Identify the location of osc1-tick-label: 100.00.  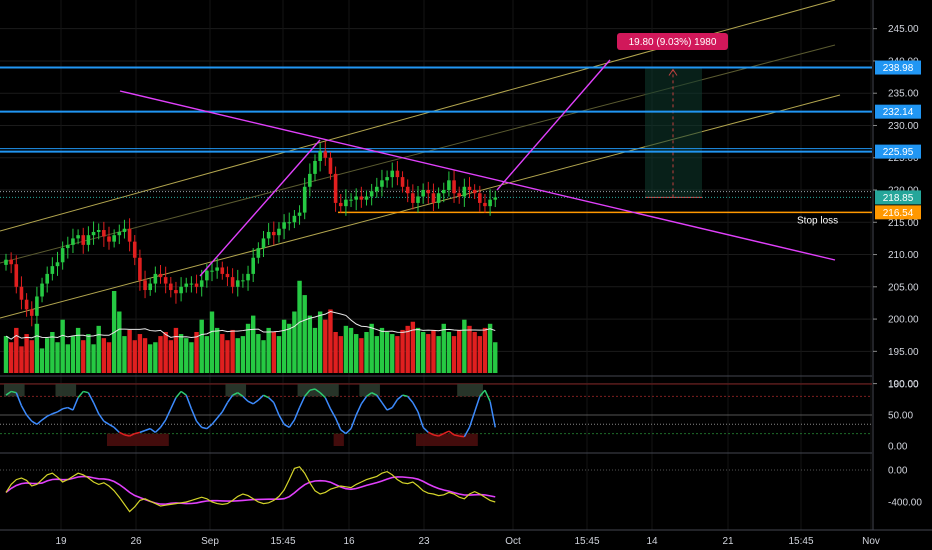
(903, 385).